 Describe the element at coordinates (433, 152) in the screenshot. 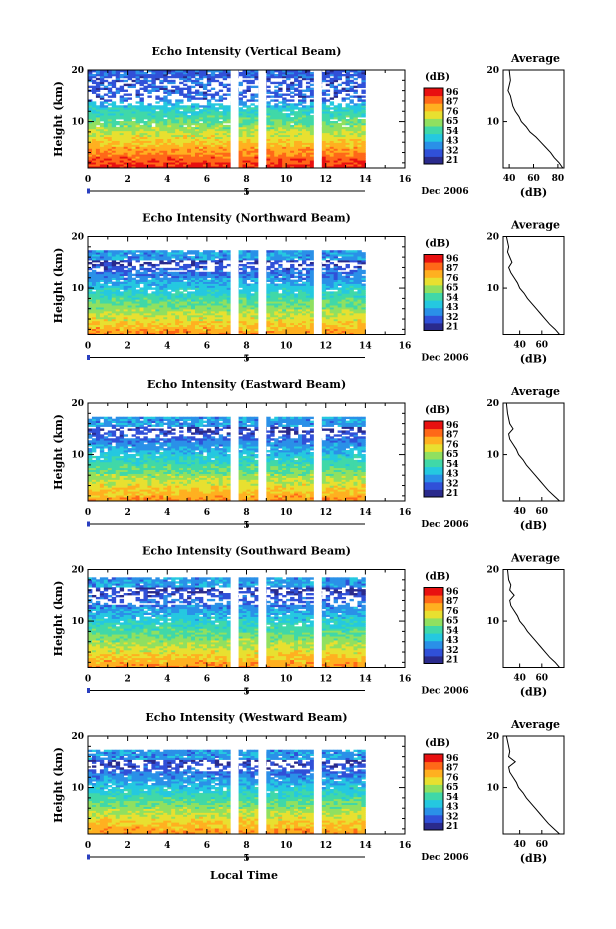

I see `colorbar-segment` at that location.